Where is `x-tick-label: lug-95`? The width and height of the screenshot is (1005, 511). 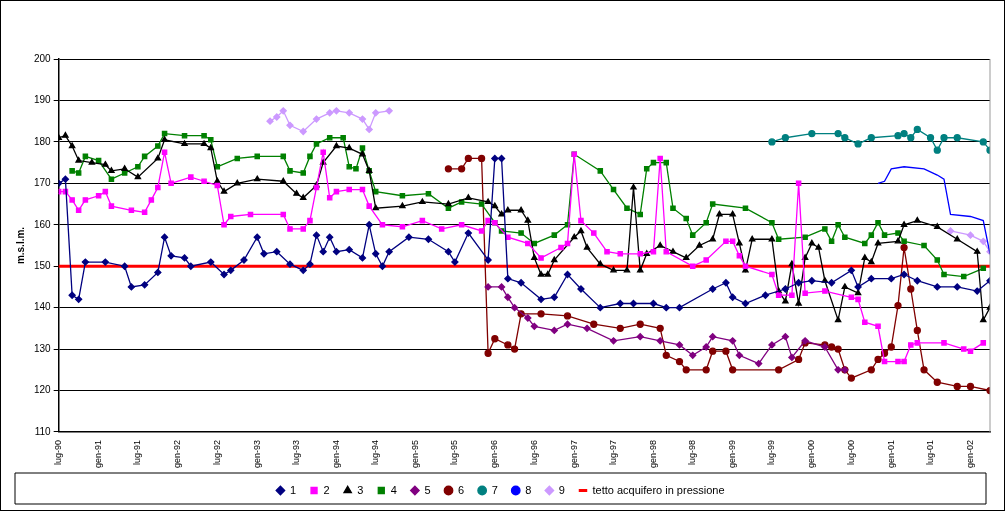 x-tick-label: lug-95 is located at coordinates (454, 452).